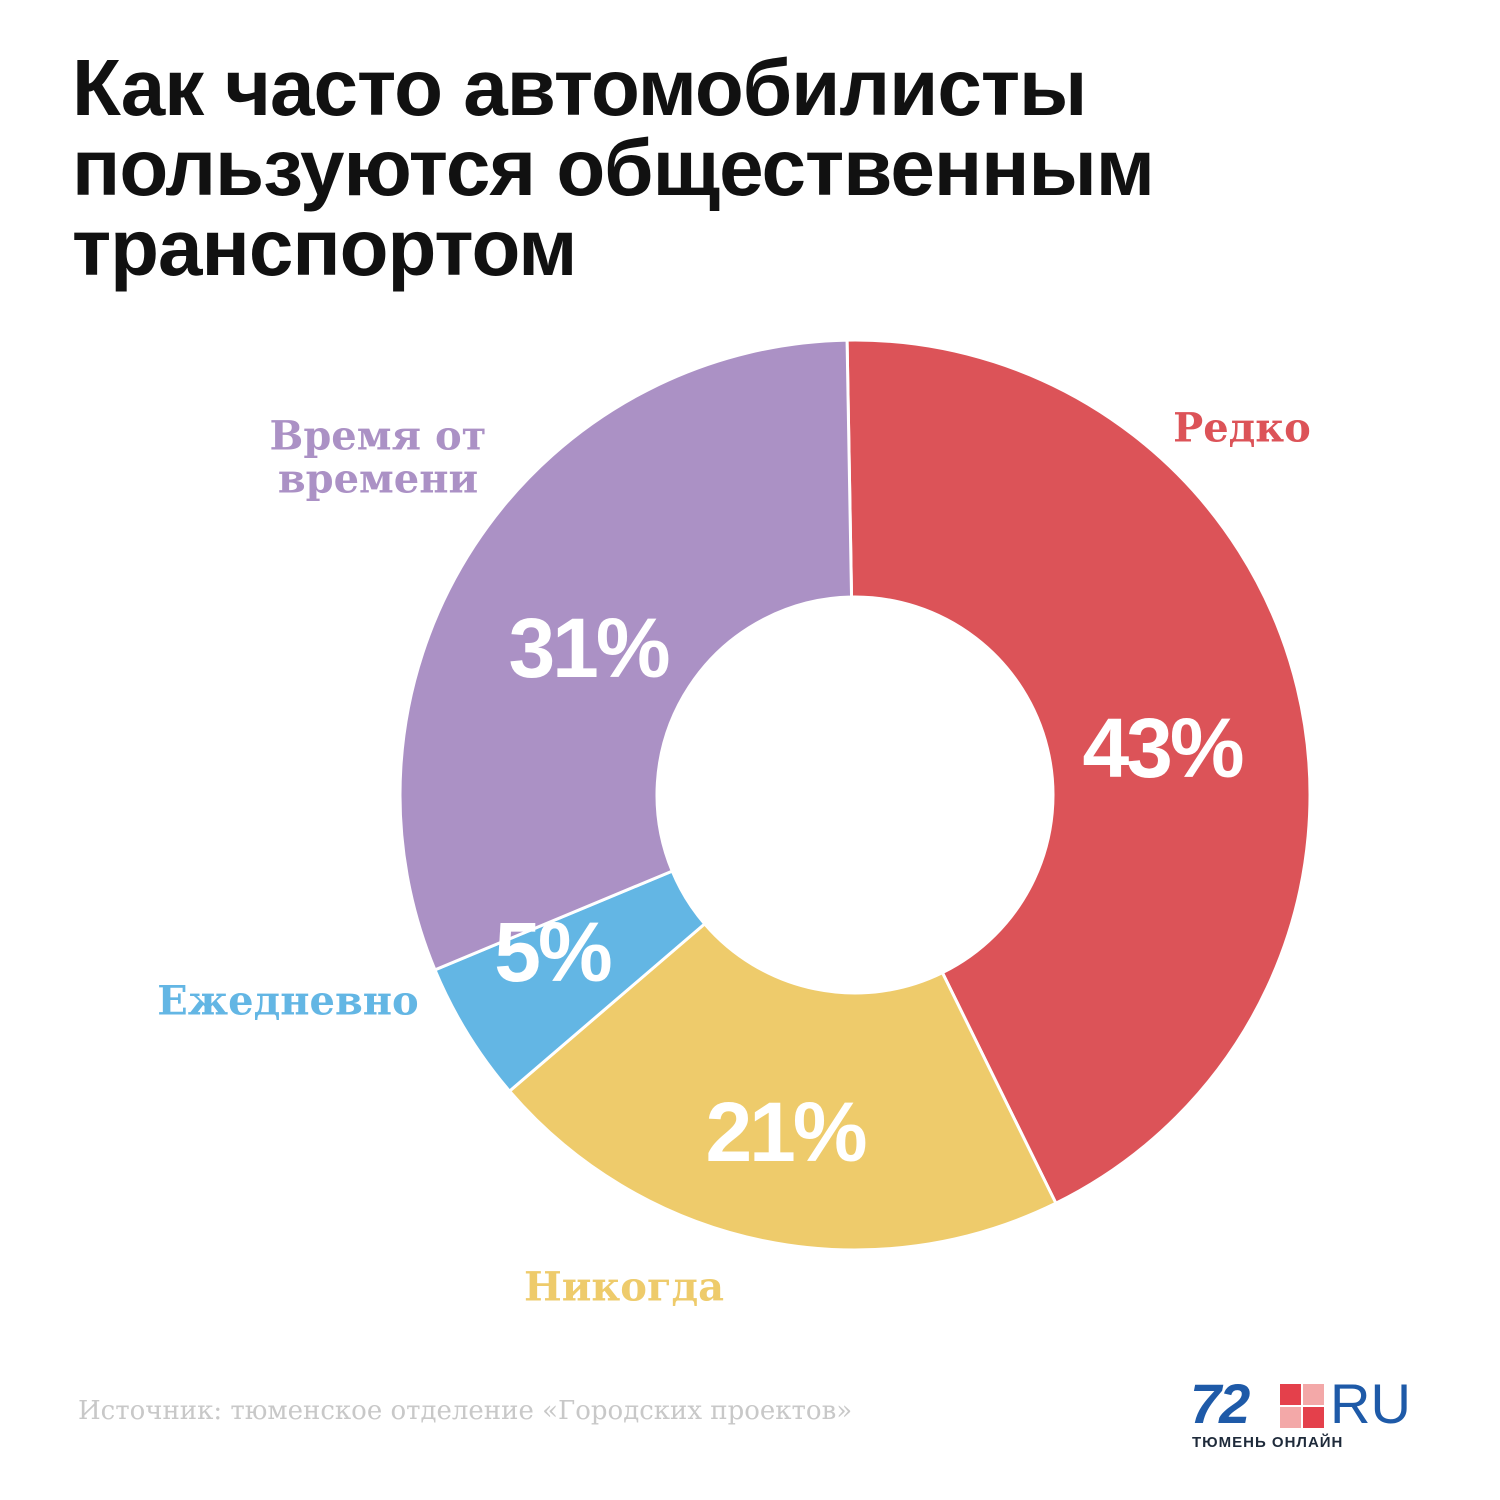 This screenshot has width=1500, height=1500. Describe the element at coordinates (1268, 1442) in the screenshot. I see `logo-tagline: ТЮМЕНЬ ОНЛАЙН` at that location.